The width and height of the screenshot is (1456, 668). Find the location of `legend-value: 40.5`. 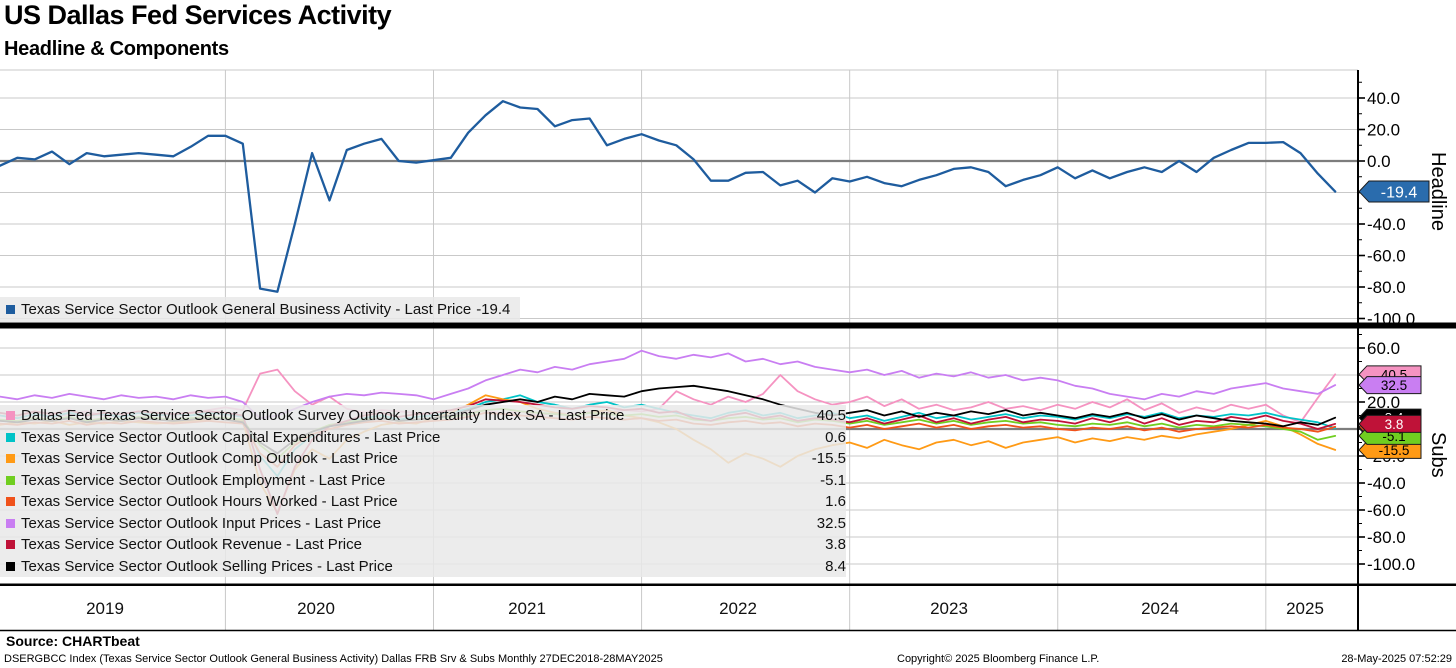

legend-value: 40.5 is located at coordinates (831, 416).